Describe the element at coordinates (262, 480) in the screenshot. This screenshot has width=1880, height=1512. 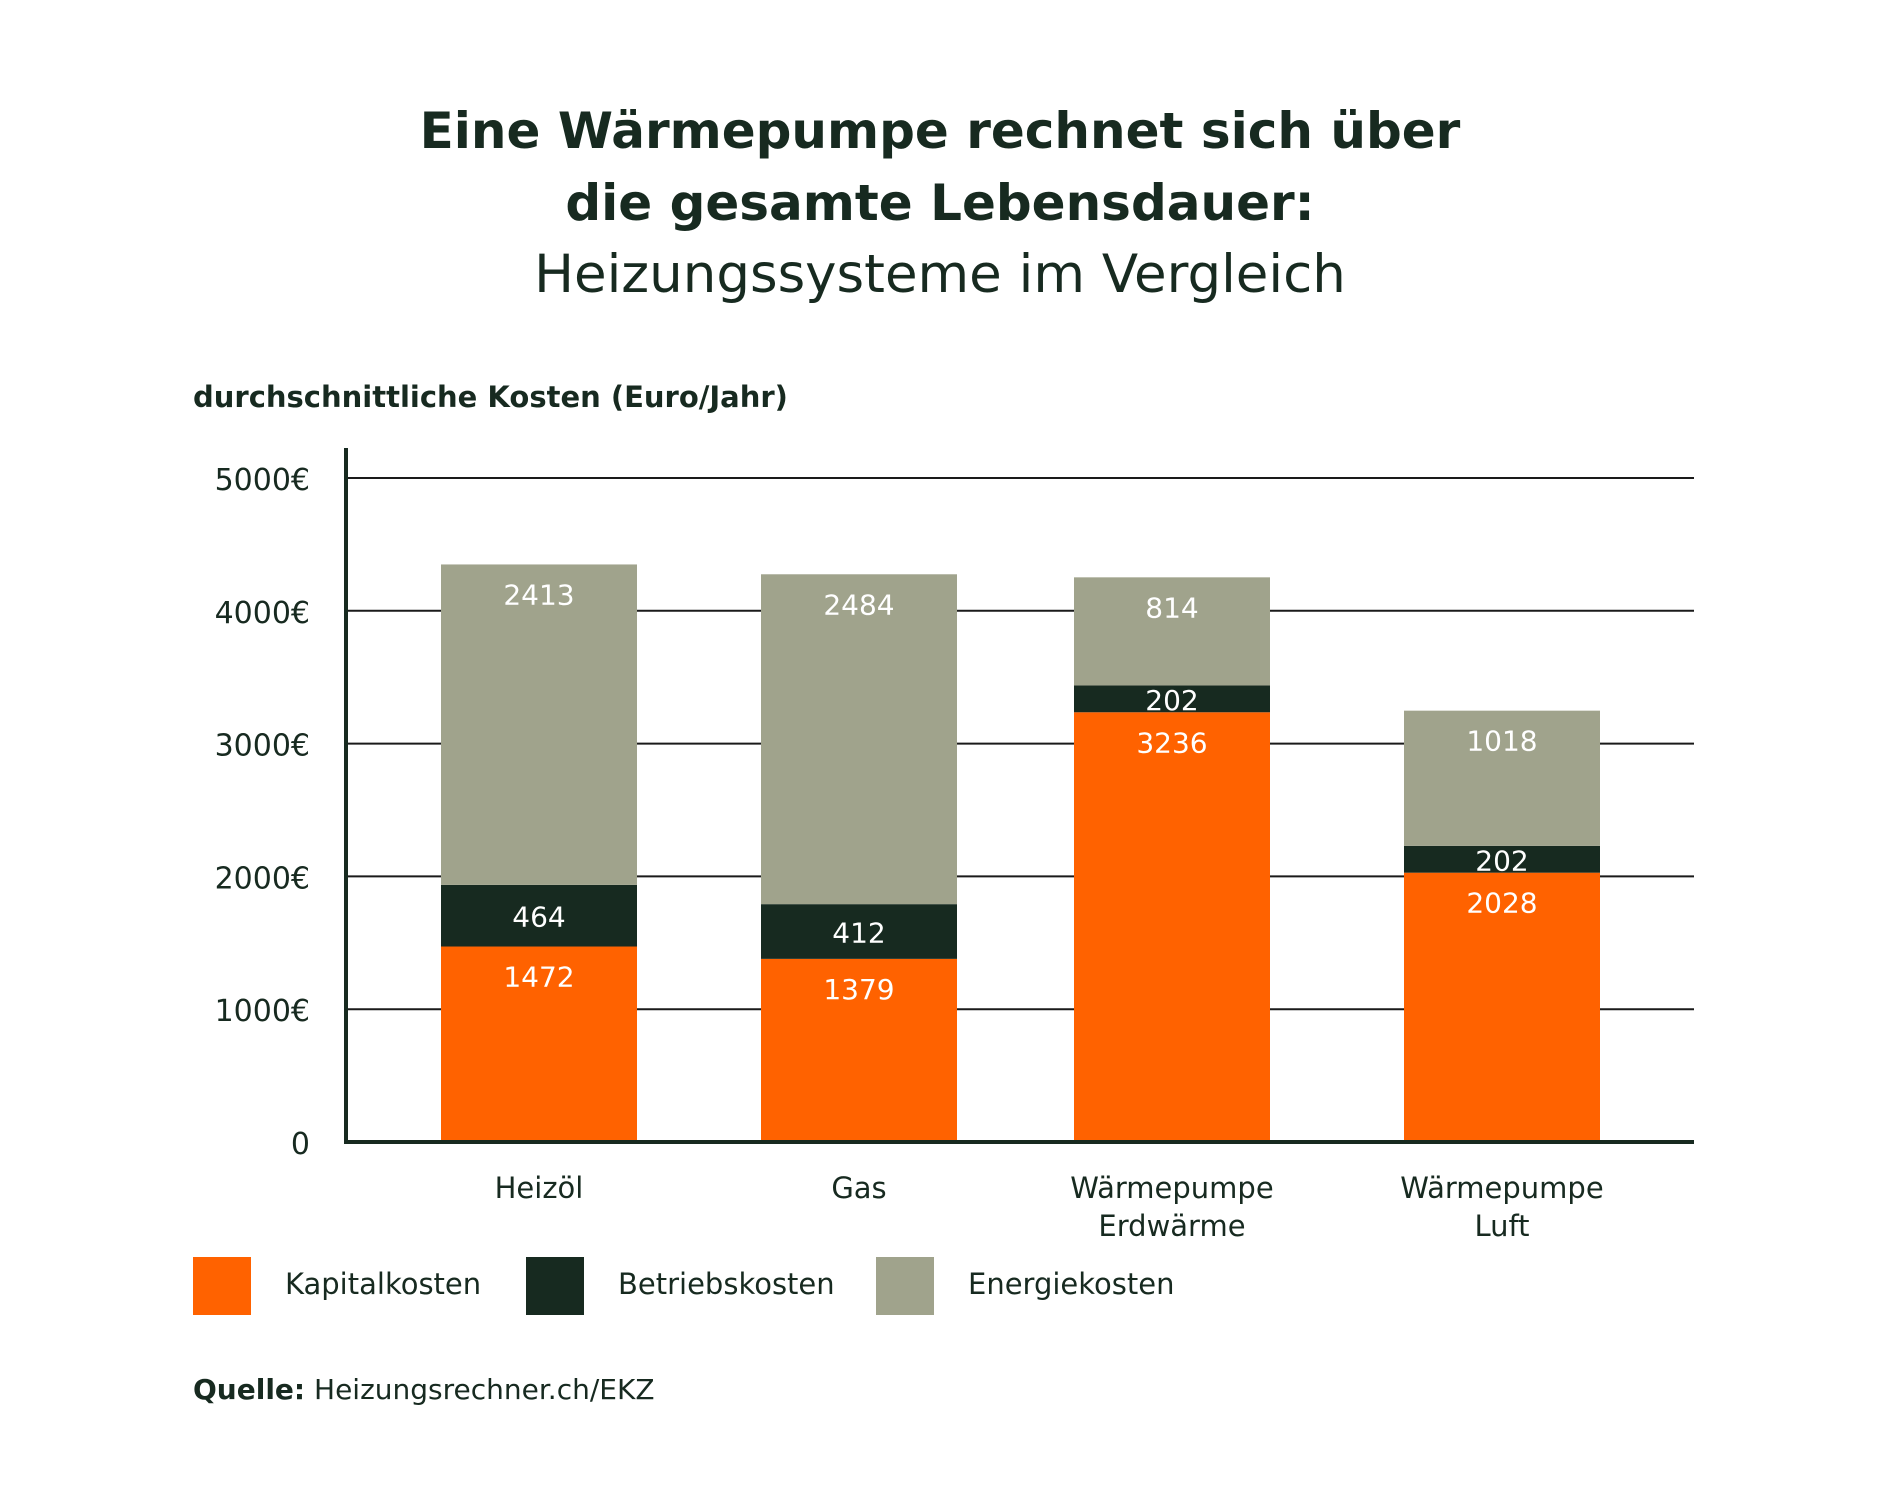
I see `y-tick-label-5000: 5000€` at that location.